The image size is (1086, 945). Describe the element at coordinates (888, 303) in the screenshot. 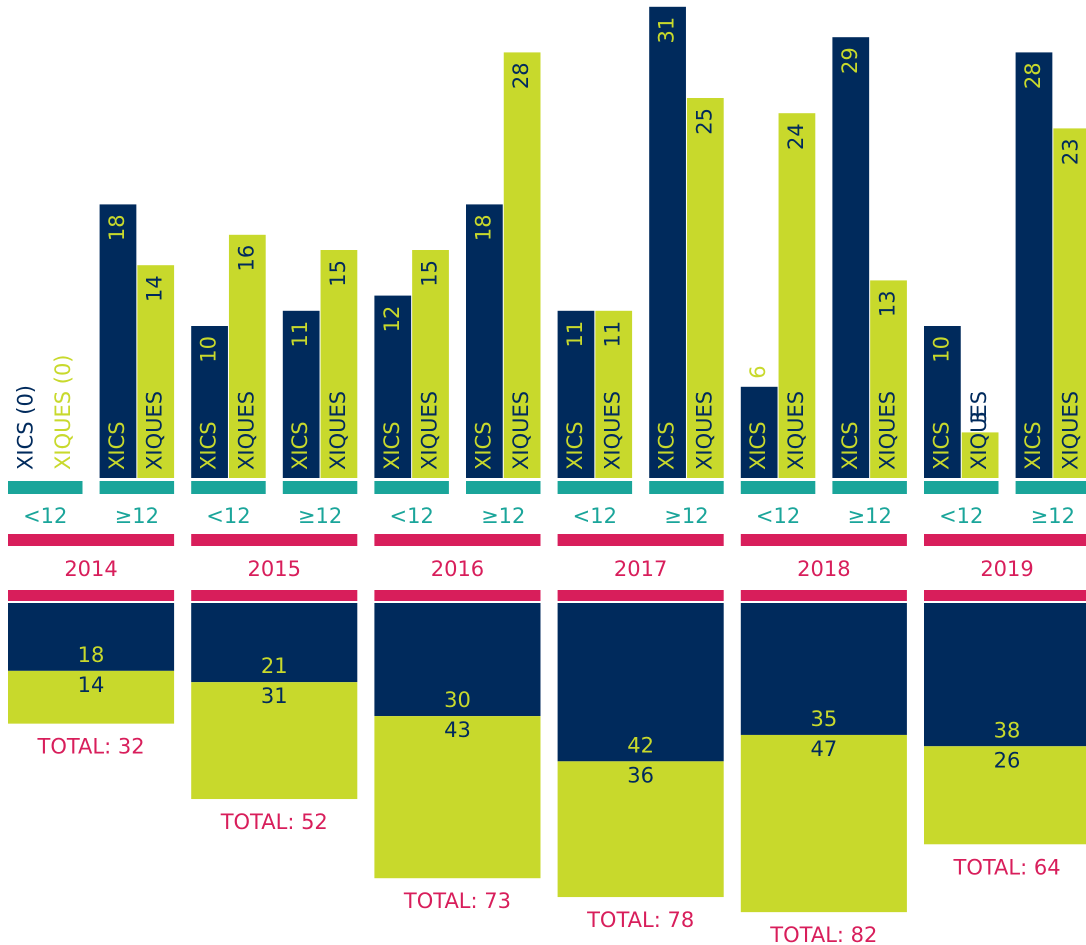

I see `bar-value: 13` at that location.